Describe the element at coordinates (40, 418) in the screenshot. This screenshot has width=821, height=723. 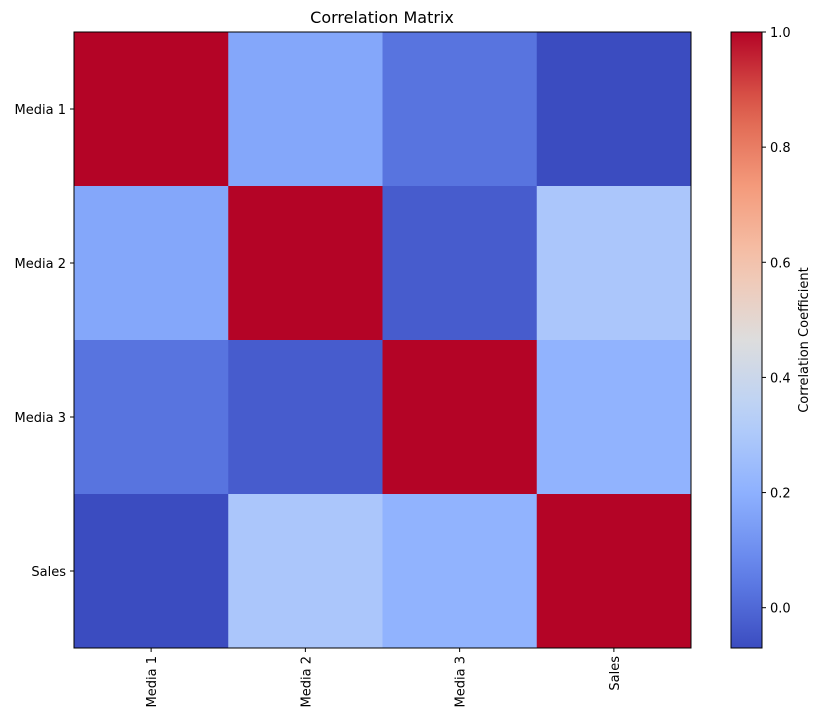
I see `y-tick-label: Media 3` at that location.